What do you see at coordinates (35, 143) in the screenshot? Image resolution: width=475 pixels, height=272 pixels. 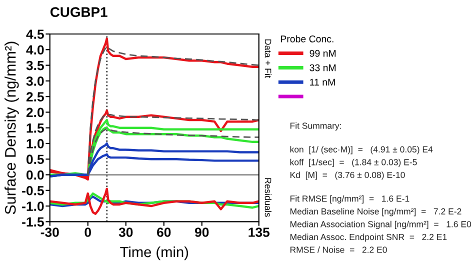 I see `y-tick-label: 1.0` at bounding box center [35, 143].